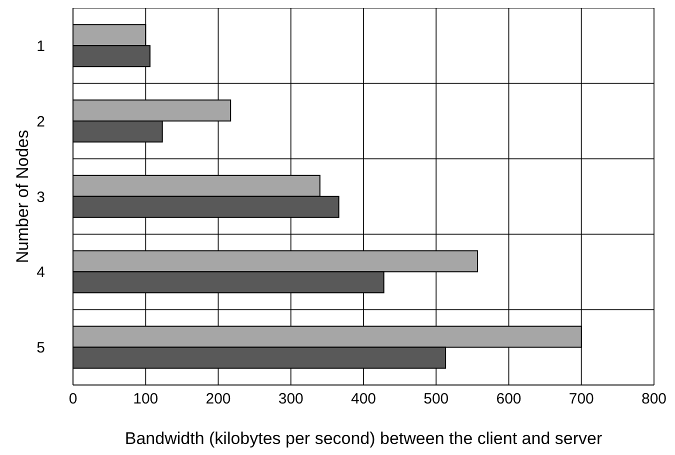  I want to click on x-tick-label: 200, so click(218, 399).